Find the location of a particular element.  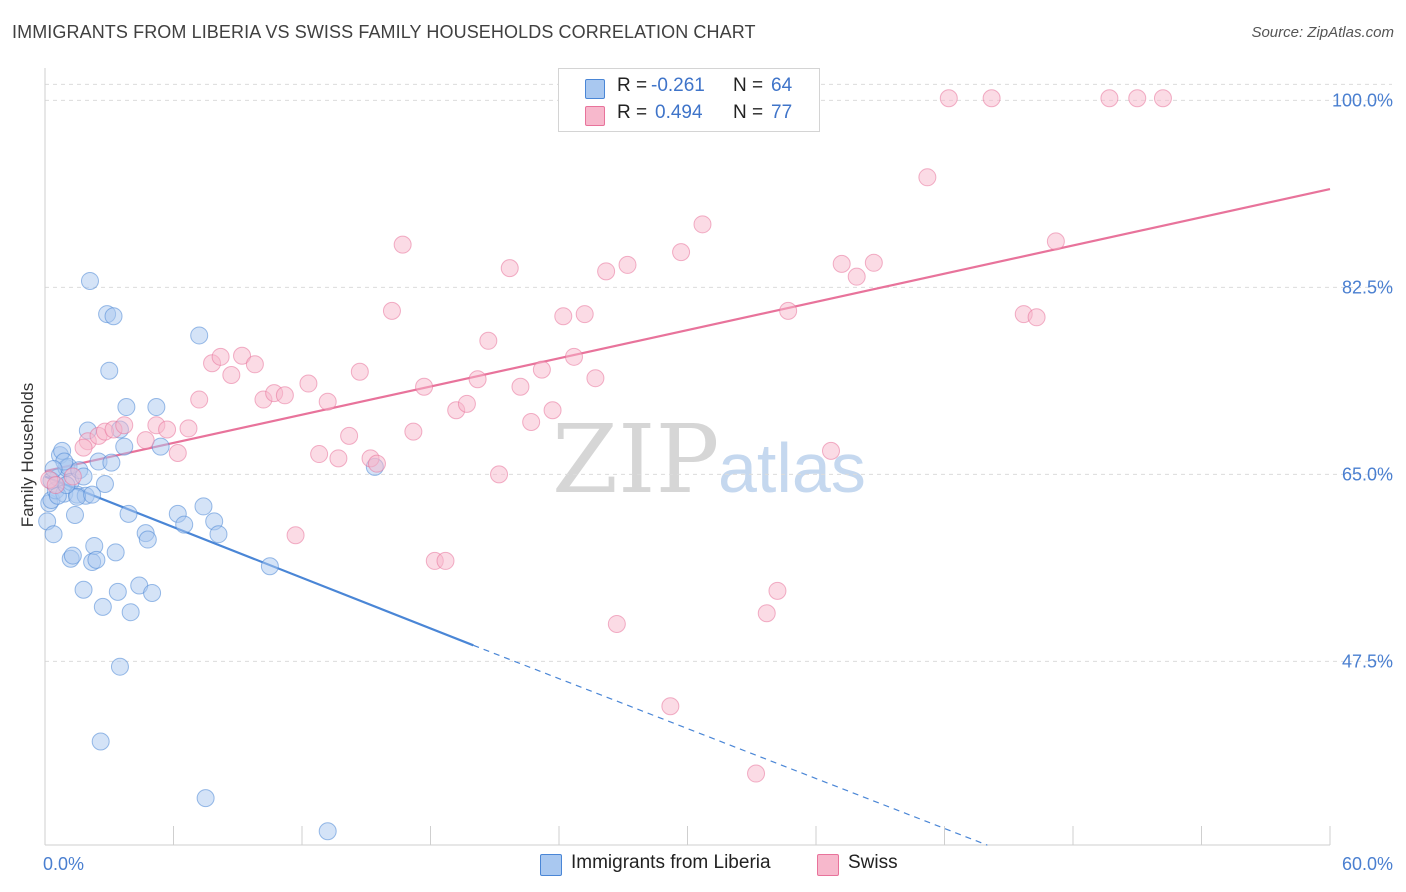

watermark-atlas: atlas is located at coordinates (792, 468).